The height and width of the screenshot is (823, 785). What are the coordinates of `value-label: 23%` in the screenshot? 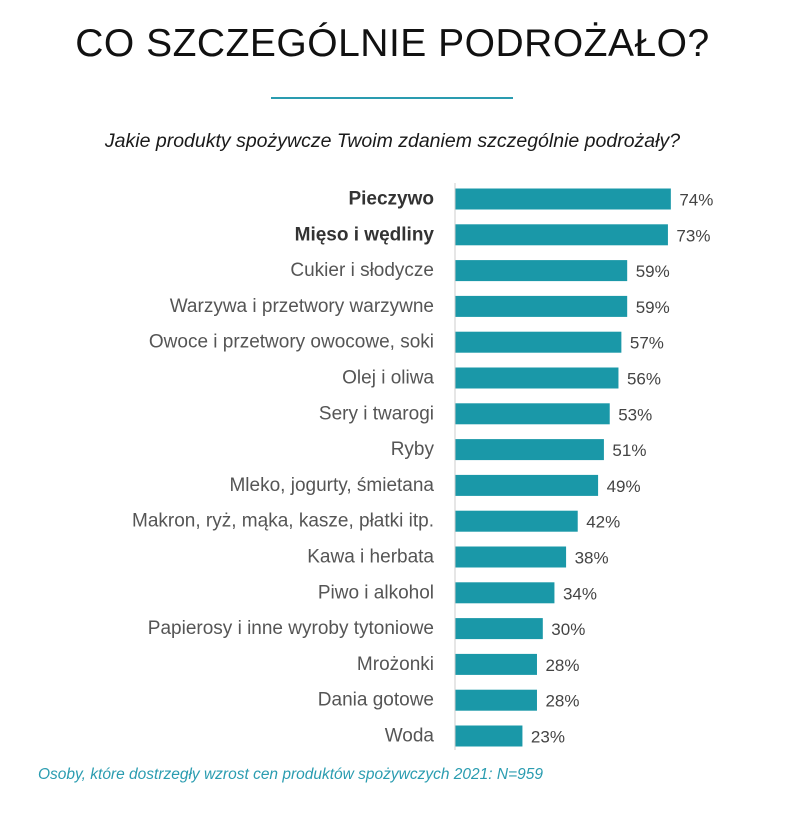 It's located at (548, 737).